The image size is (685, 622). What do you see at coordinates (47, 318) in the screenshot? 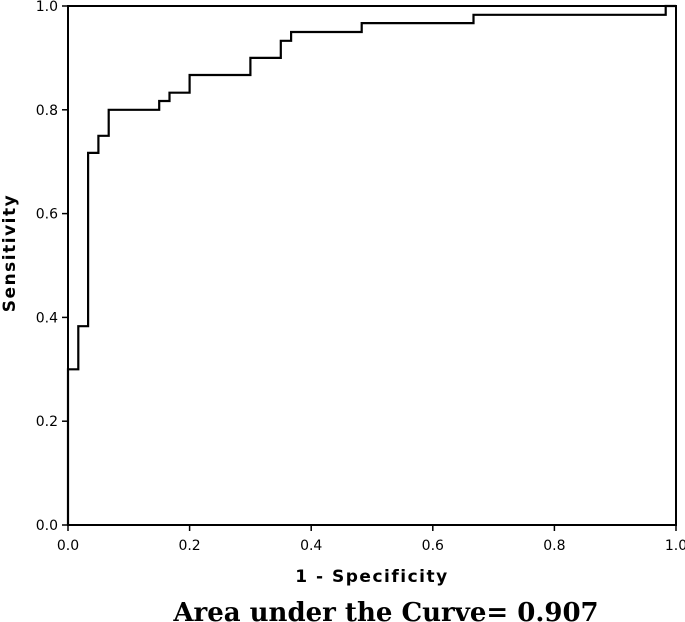
I see `y-tick-label: 0.4` at bounding box center [47, 318].